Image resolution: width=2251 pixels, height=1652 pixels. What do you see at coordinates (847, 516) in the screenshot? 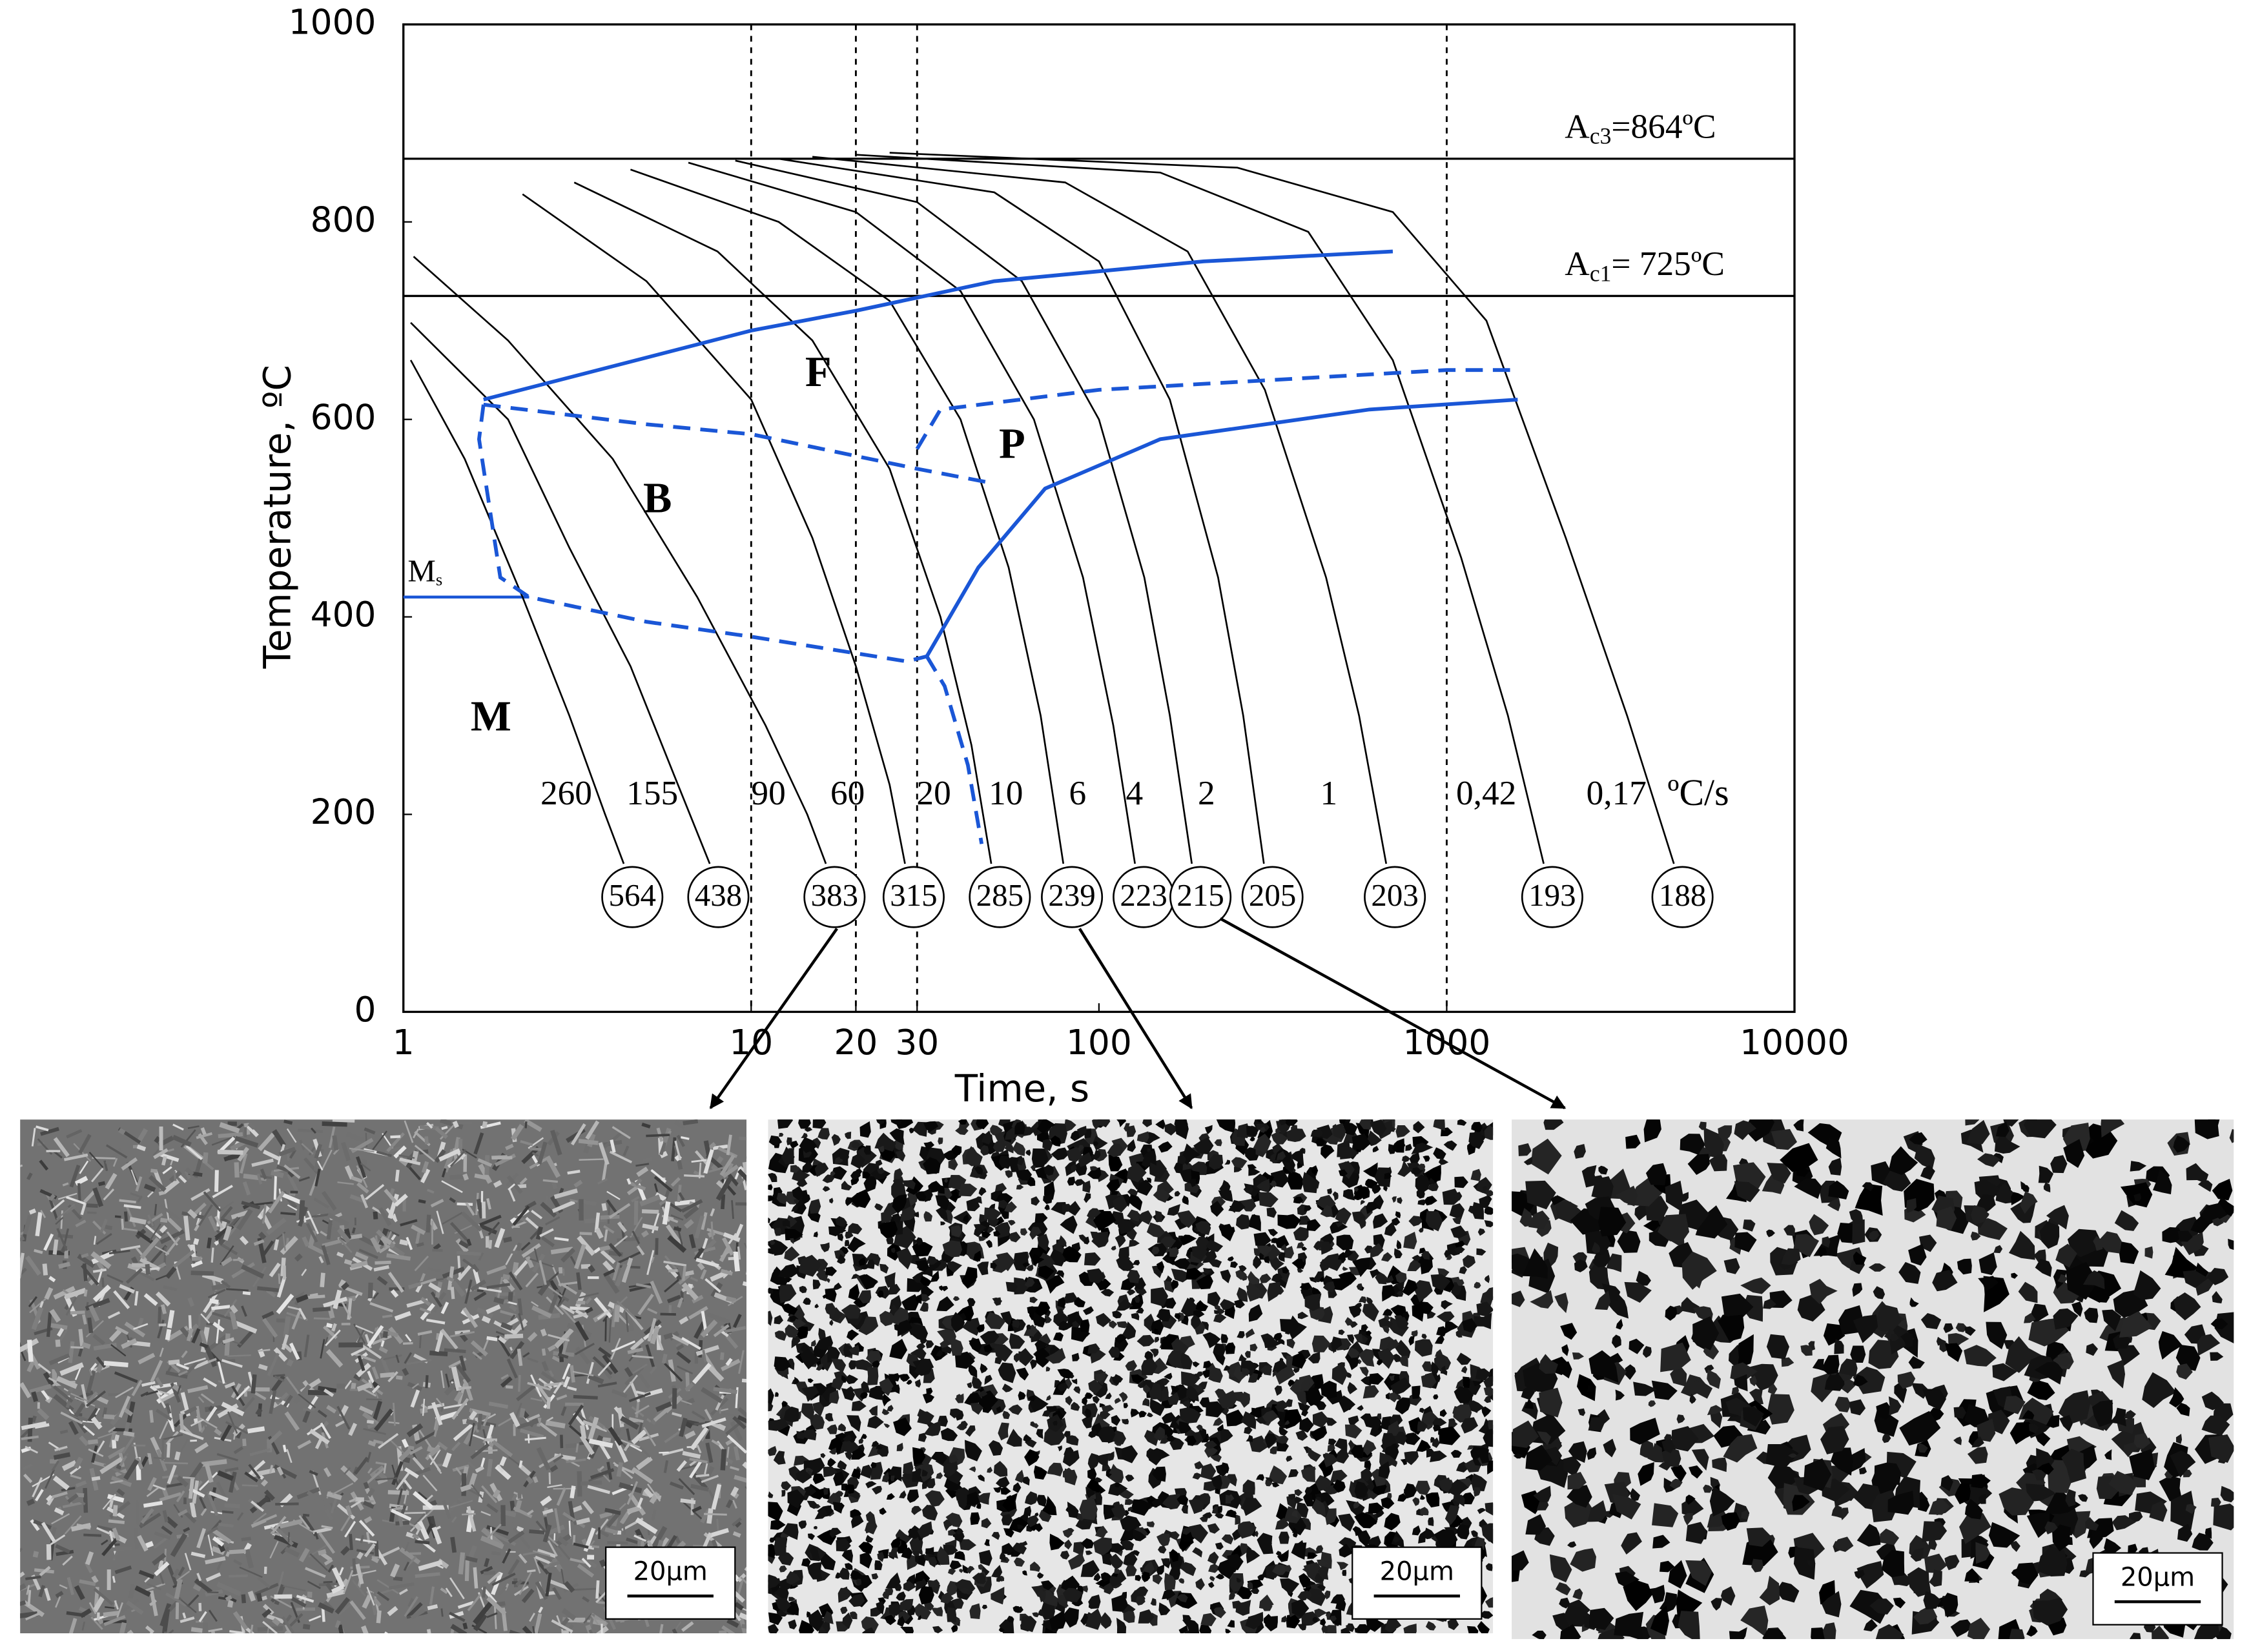
I see `cooling-curve` at bounding box center [847, 516].